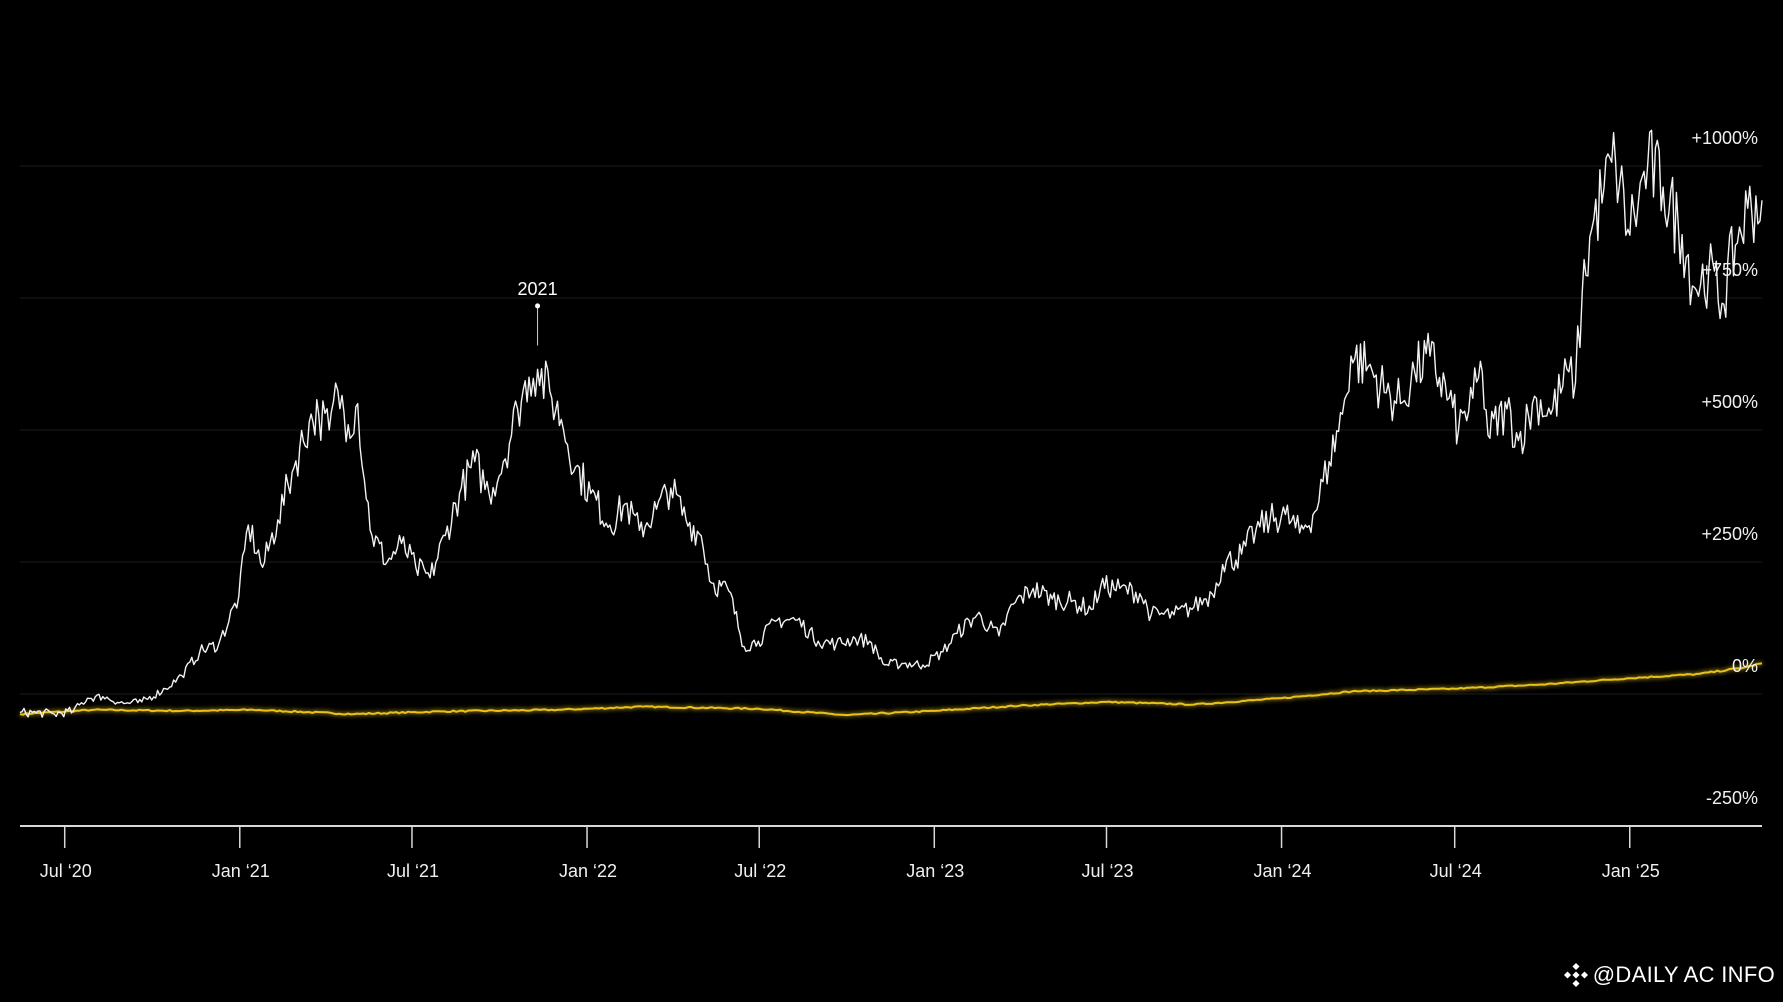  Describe the element at coordinates (538, 289) in the screenshot. I see `annotation-label: 2021` at that location.